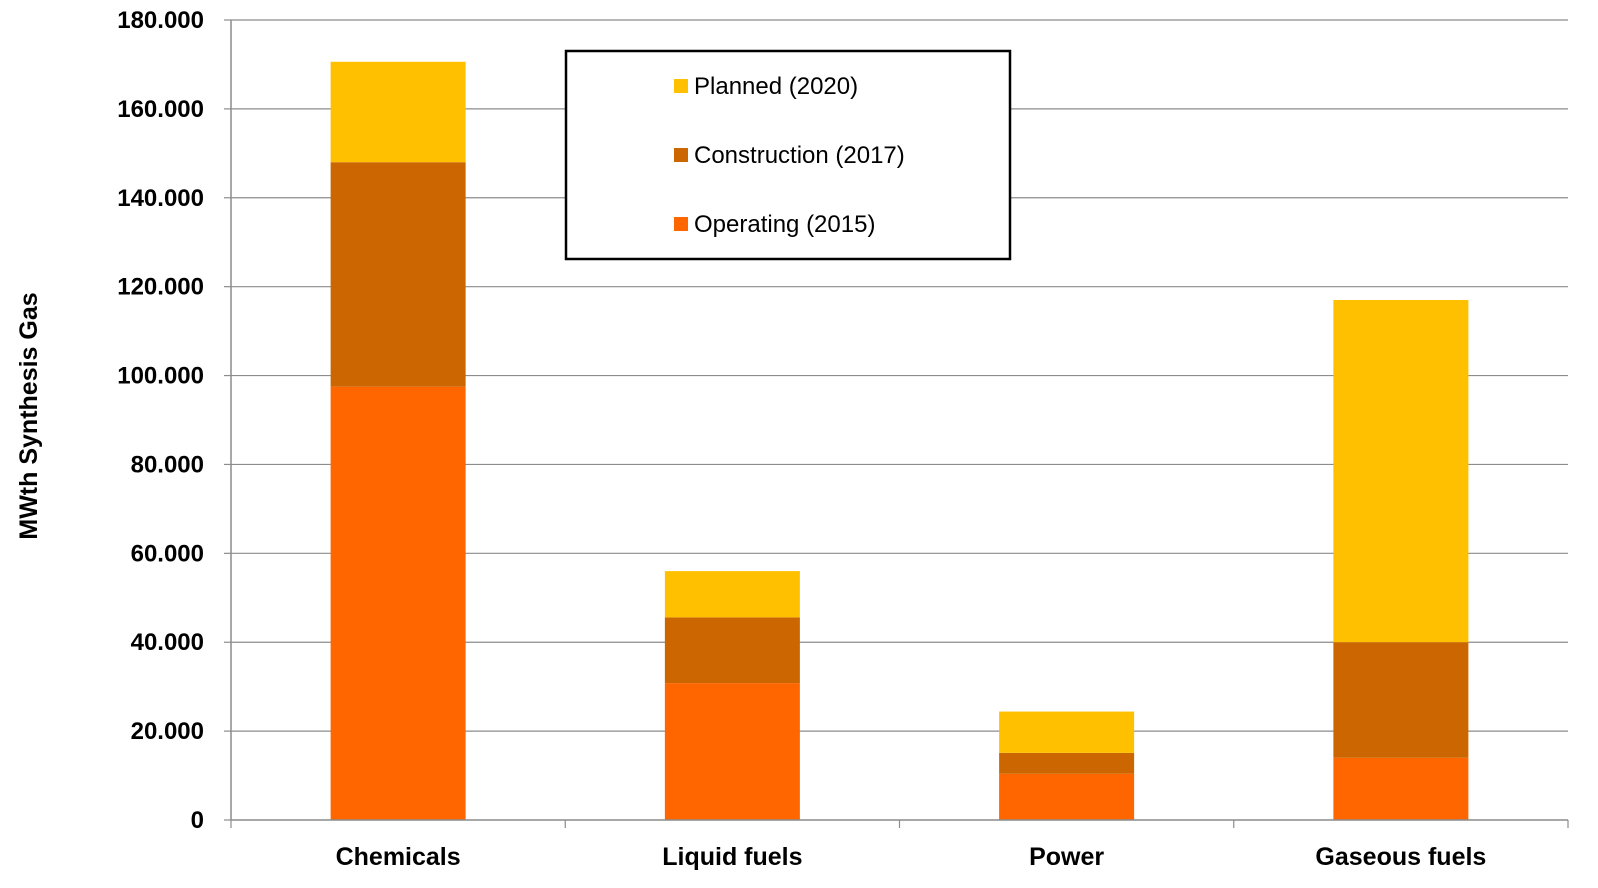  What do you see at coordinates (732, 857) in the screenshot?
I see `x-tick-label: Liquid fuels` at bounding box center [732, 857].